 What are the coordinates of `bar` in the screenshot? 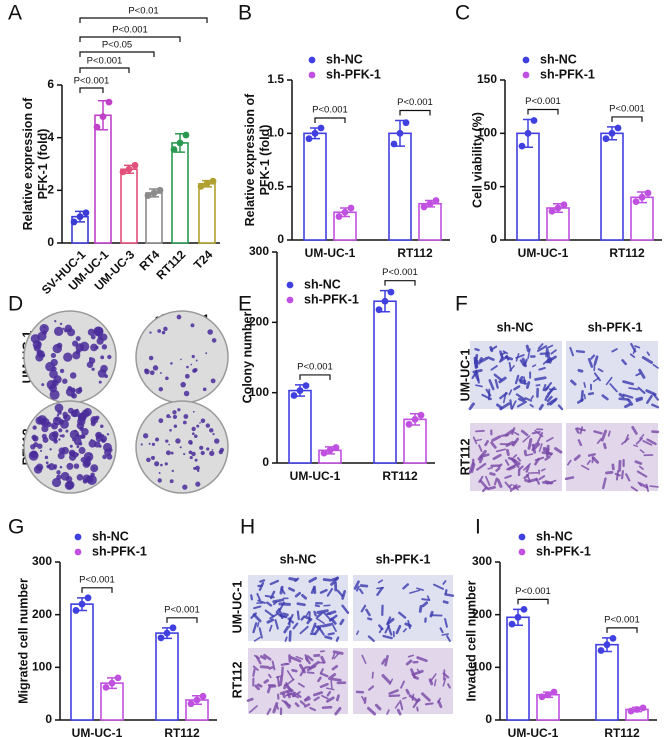 It's located at (385, 382).